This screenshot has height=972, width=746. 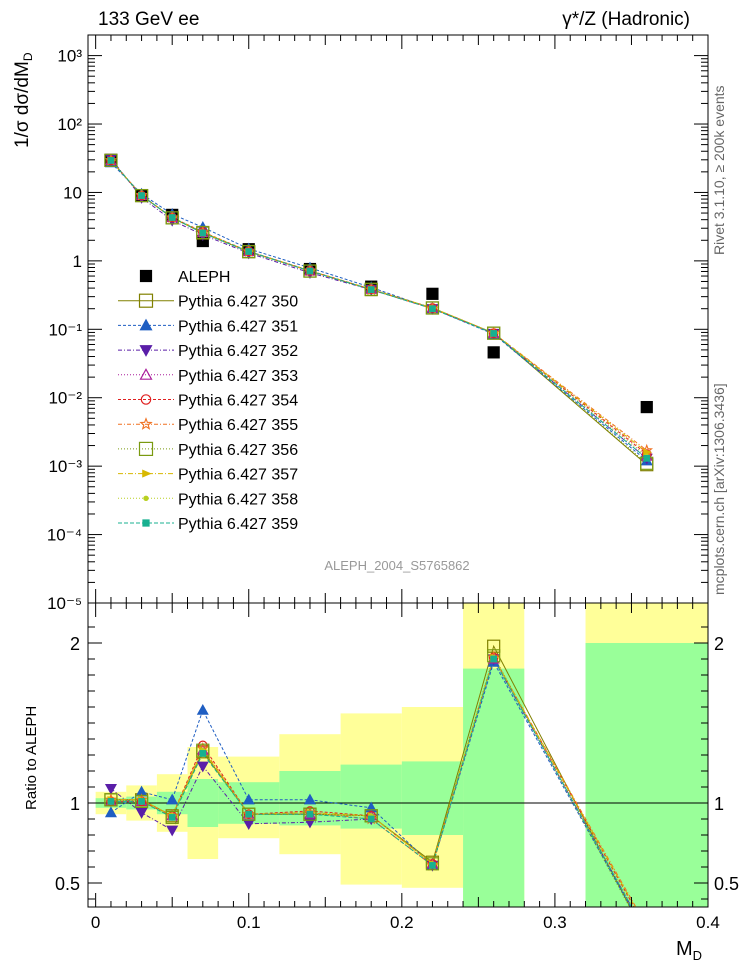 I want to click on ratio-ytick-label-right: 2, so click(x=719, y=644).